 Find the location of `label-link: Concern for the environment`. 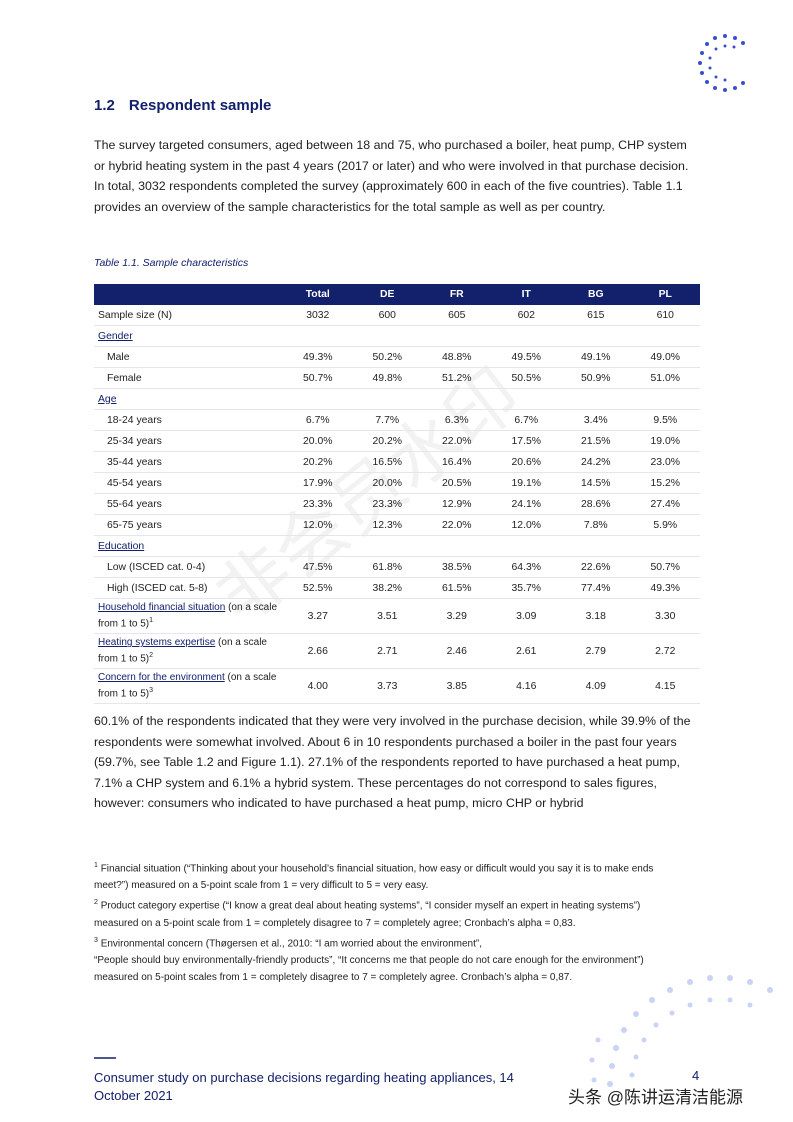

label-link: Concern for the environment is located at coordinates (161, 678).